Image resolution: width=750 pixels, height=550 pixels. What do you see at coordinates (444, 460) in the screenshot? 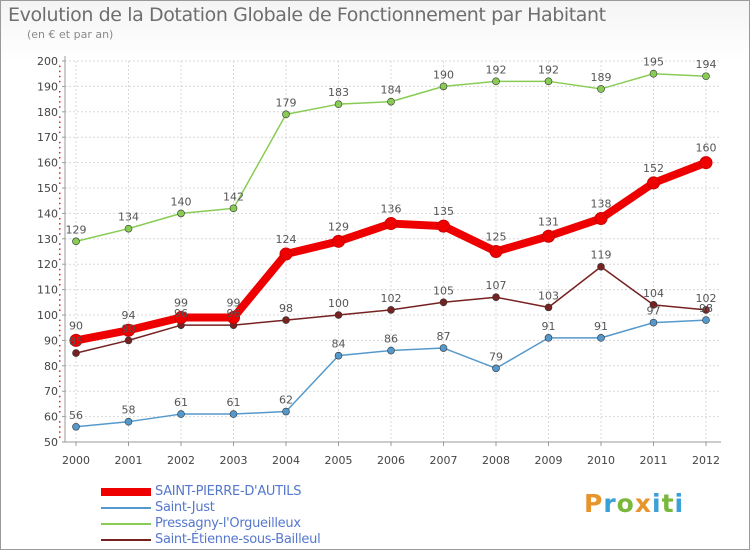
I see `x-tick-label: 2007` at bounding box center [444, 460].